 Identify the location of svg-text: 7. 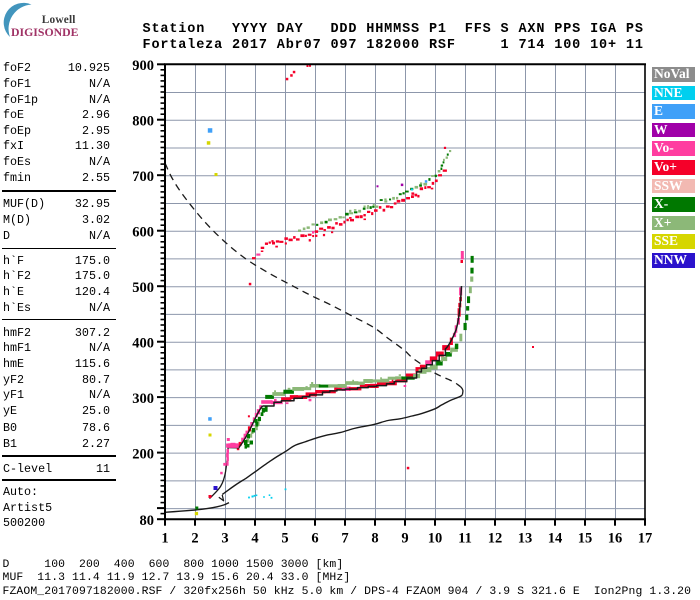
(344, 538).